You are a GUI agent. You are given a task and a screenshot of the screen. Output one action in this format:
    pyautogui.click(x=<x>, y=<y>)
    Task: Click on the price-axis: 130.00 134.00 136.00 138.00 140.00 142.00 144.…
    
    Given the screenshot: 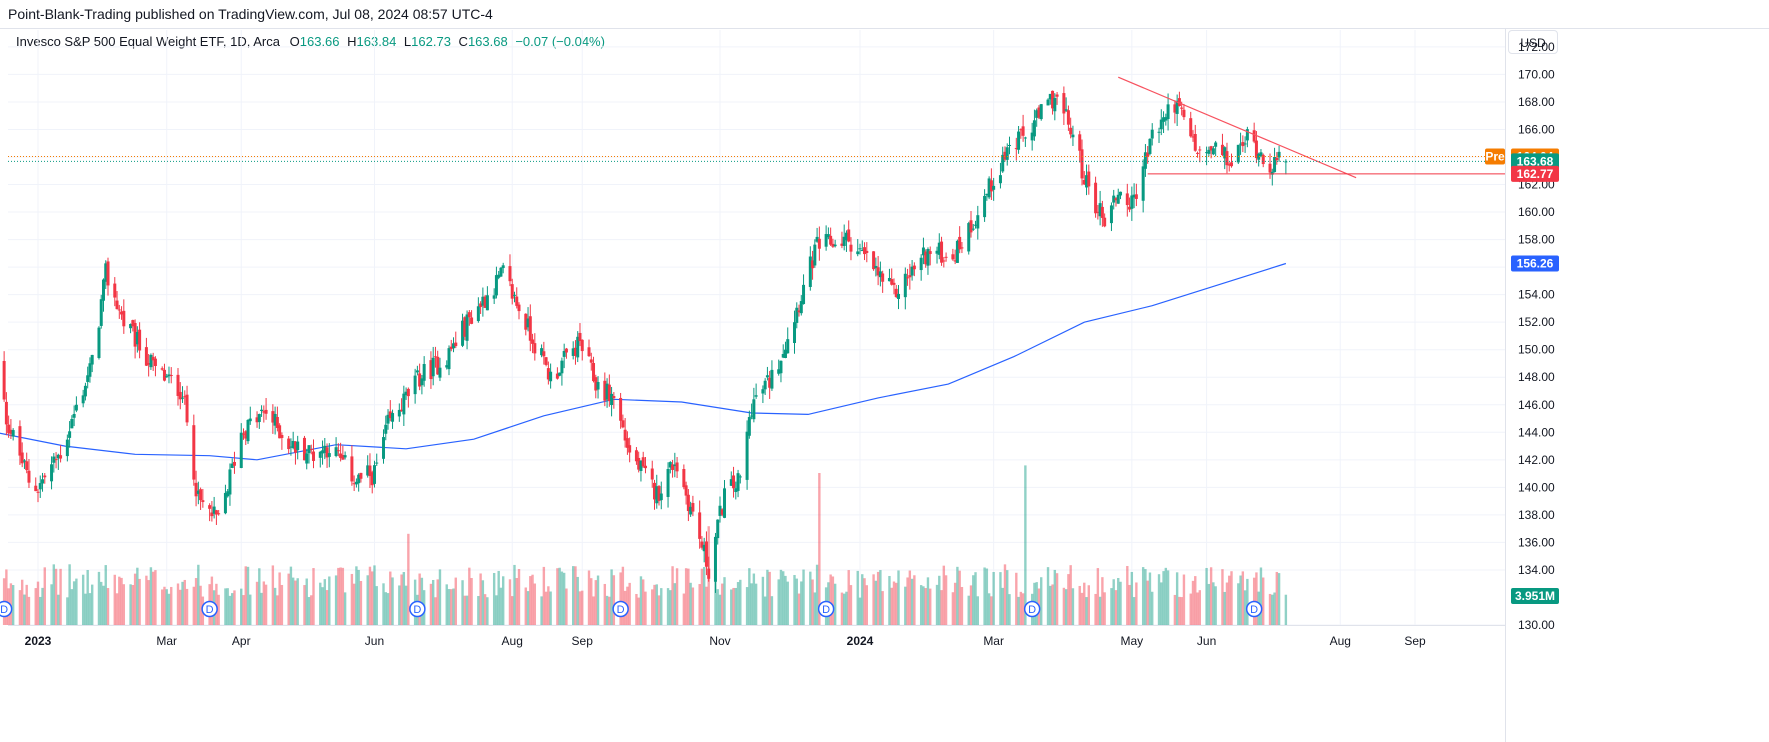 What is the action you would take?
    pyautogui.click(x=1536, y=336)
    